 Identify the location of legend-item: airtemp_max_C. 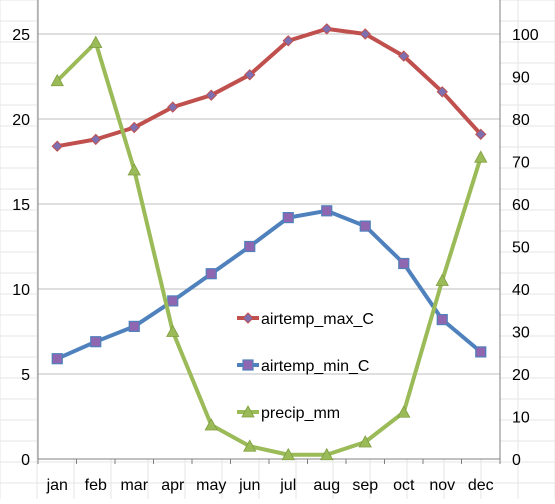
(305, 319).